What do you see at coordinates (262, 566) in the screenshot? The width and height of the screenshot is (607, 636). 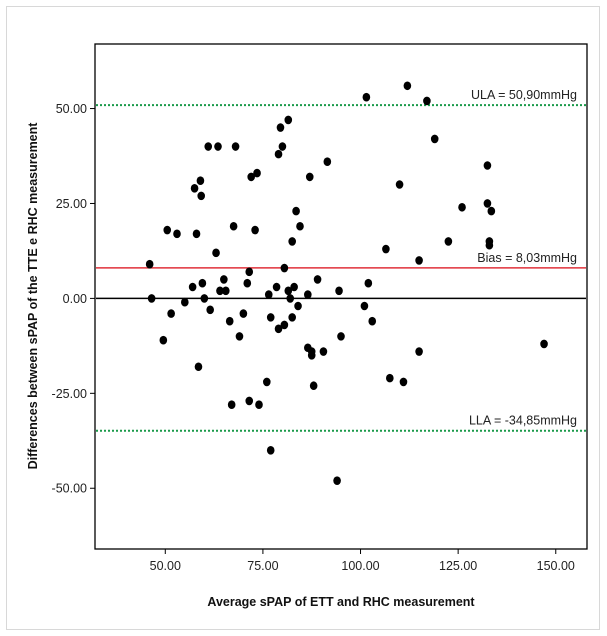 I see `x-tick-label: 75.00` at bounding box center [262, 566].